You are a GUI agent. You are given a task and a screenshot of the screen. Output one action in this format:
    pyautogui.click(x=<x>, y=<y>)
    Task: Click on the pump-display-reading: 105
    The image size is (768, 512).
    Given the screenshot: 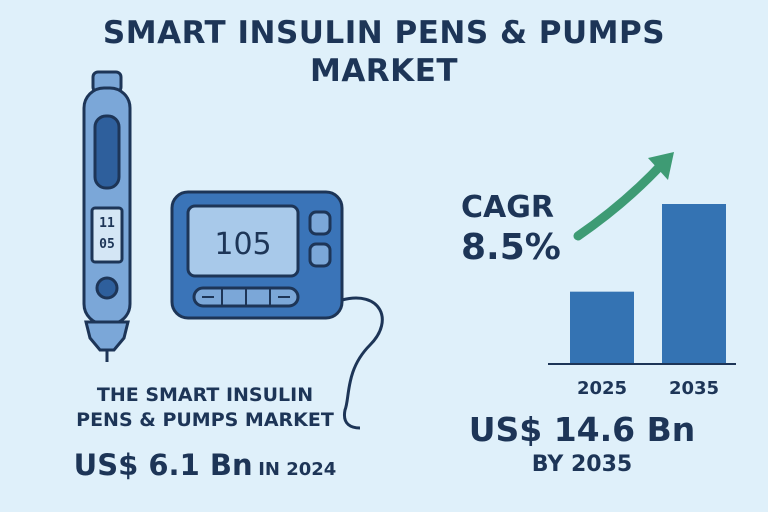 What is the action you would take?
    pyautogui.click(x=242, y=244)
    